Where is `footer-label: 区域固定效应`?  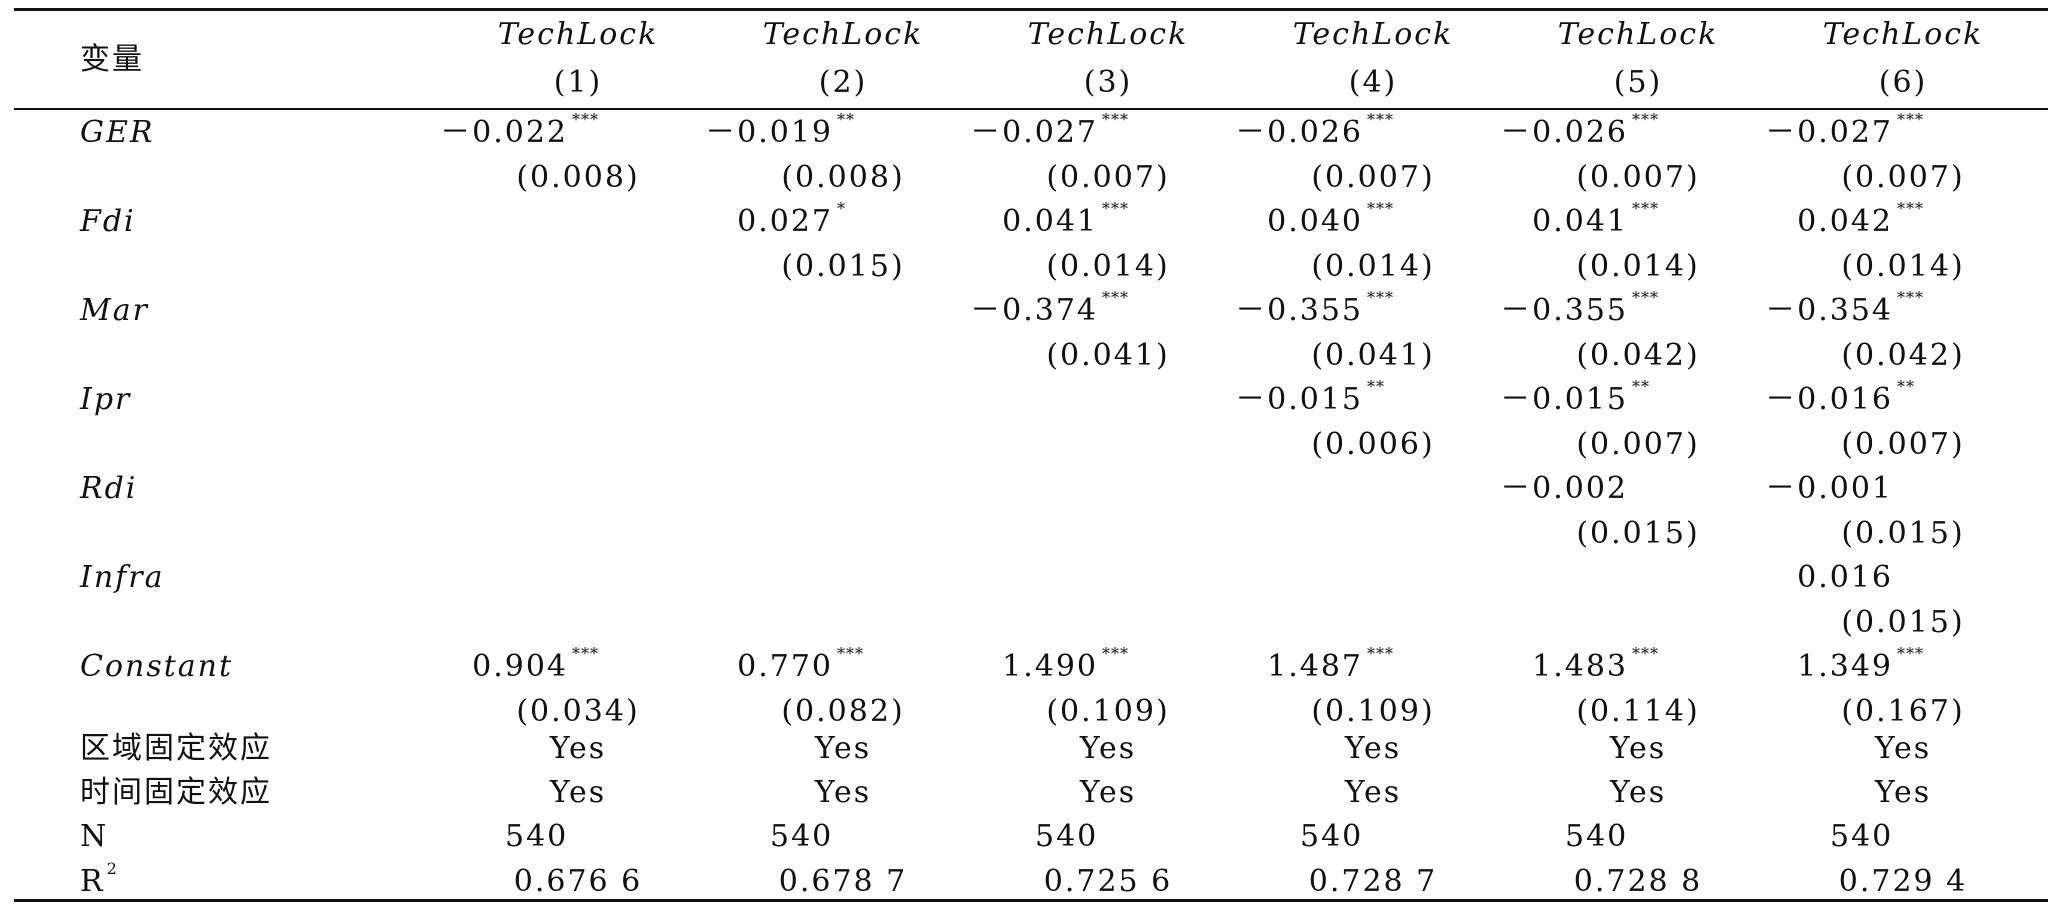 footer-label: 区域固定效应 is located at coordinates (176, 748).